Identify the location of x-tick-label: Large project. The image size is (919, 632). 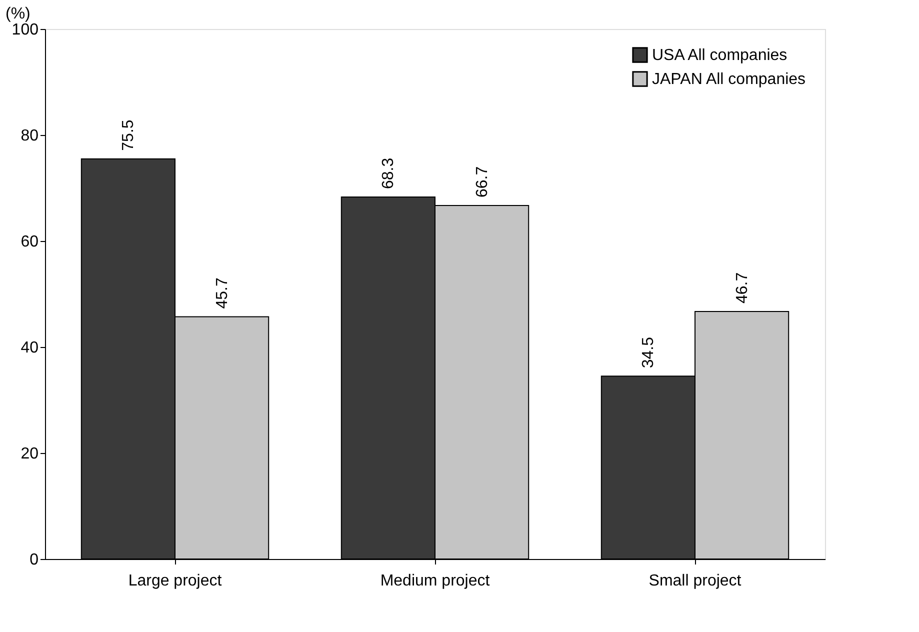
(175, 581).